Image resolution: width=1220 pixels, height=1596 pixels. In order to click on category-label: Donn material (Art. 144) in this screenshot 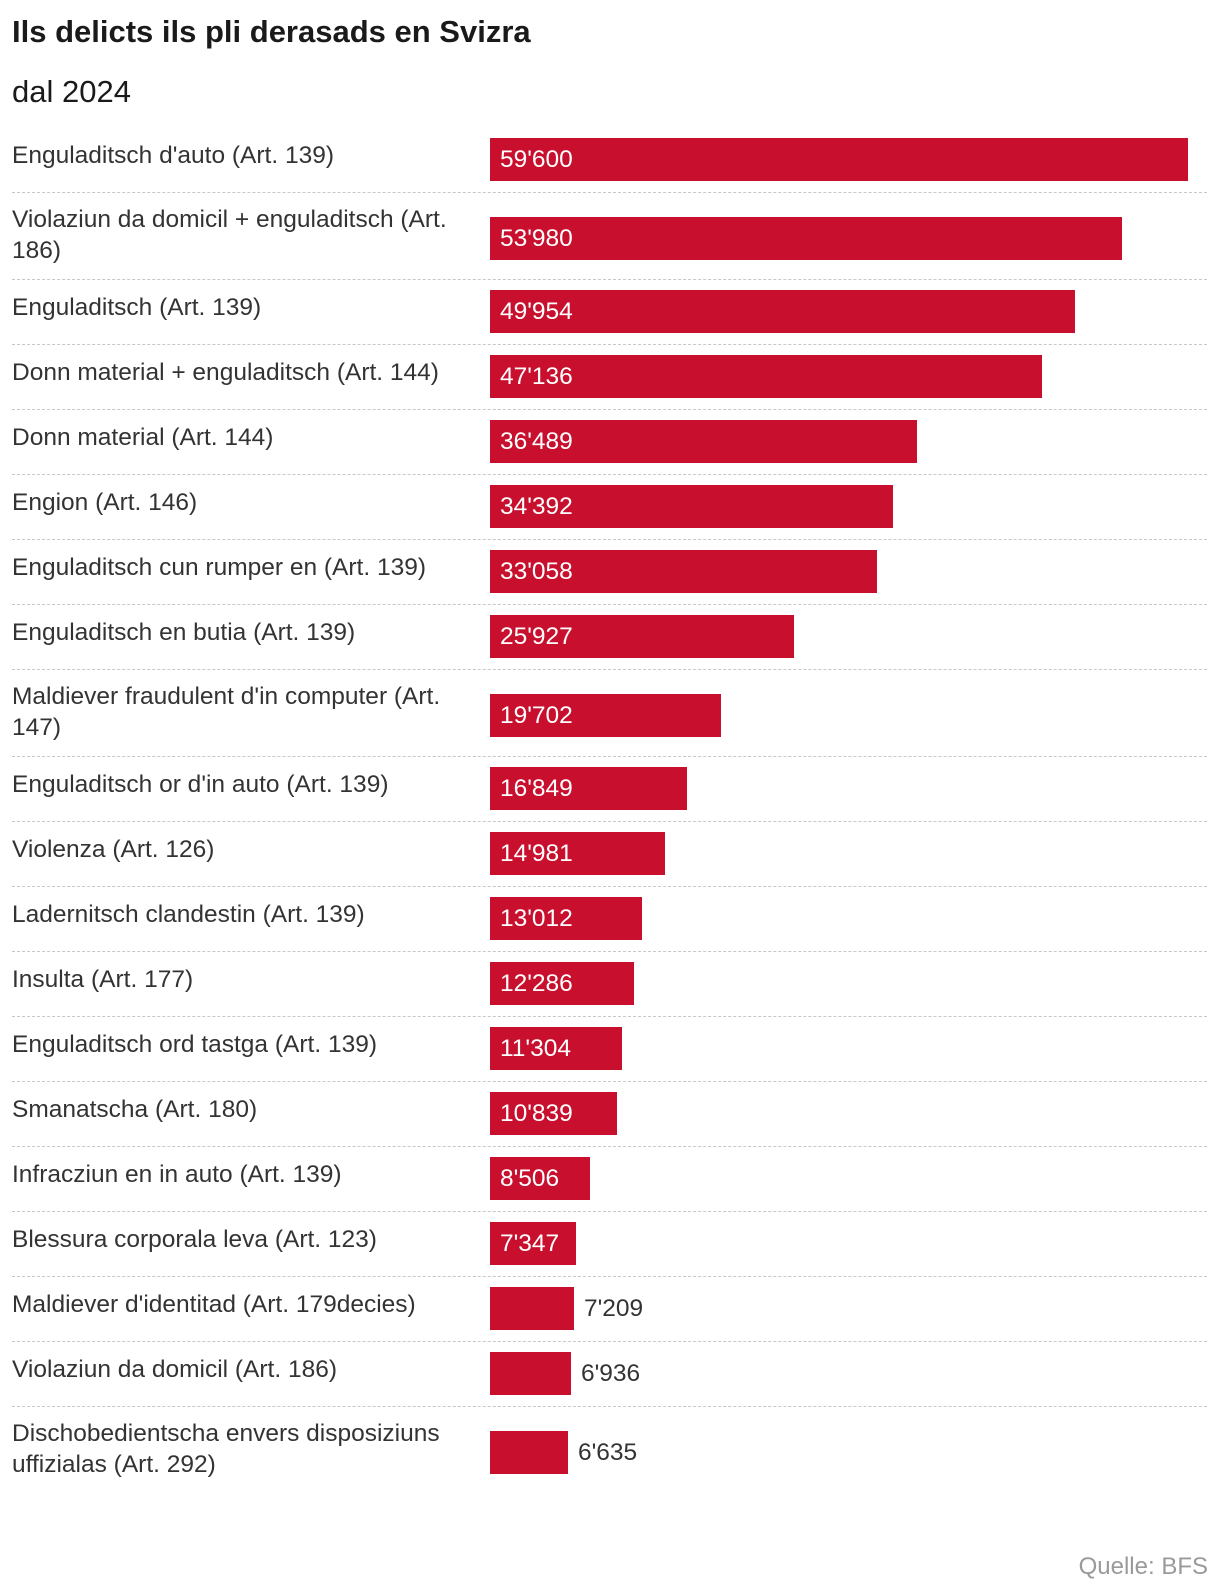, I will do `click(143, 437)`.